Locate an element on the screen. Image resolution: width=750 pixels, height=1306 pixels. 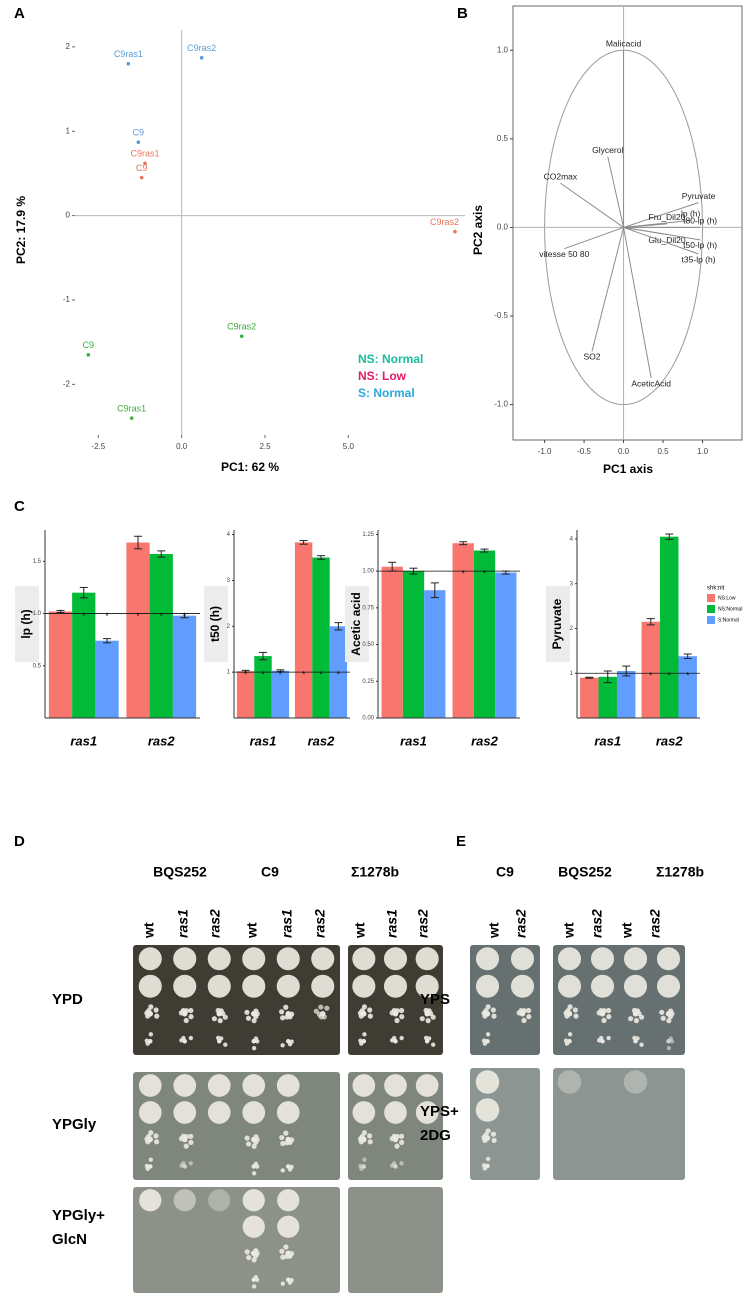
y-tick-label: 2 is located at coordinates (229, 627).